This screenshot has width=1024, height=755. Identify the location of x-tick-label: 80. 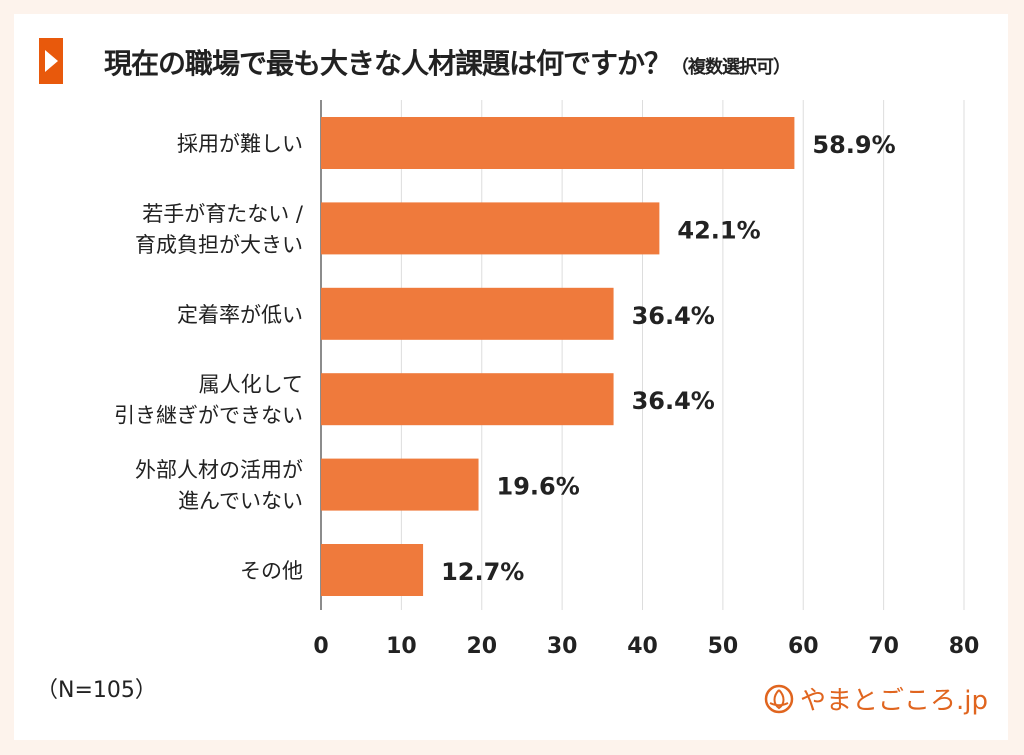
(964, 646).